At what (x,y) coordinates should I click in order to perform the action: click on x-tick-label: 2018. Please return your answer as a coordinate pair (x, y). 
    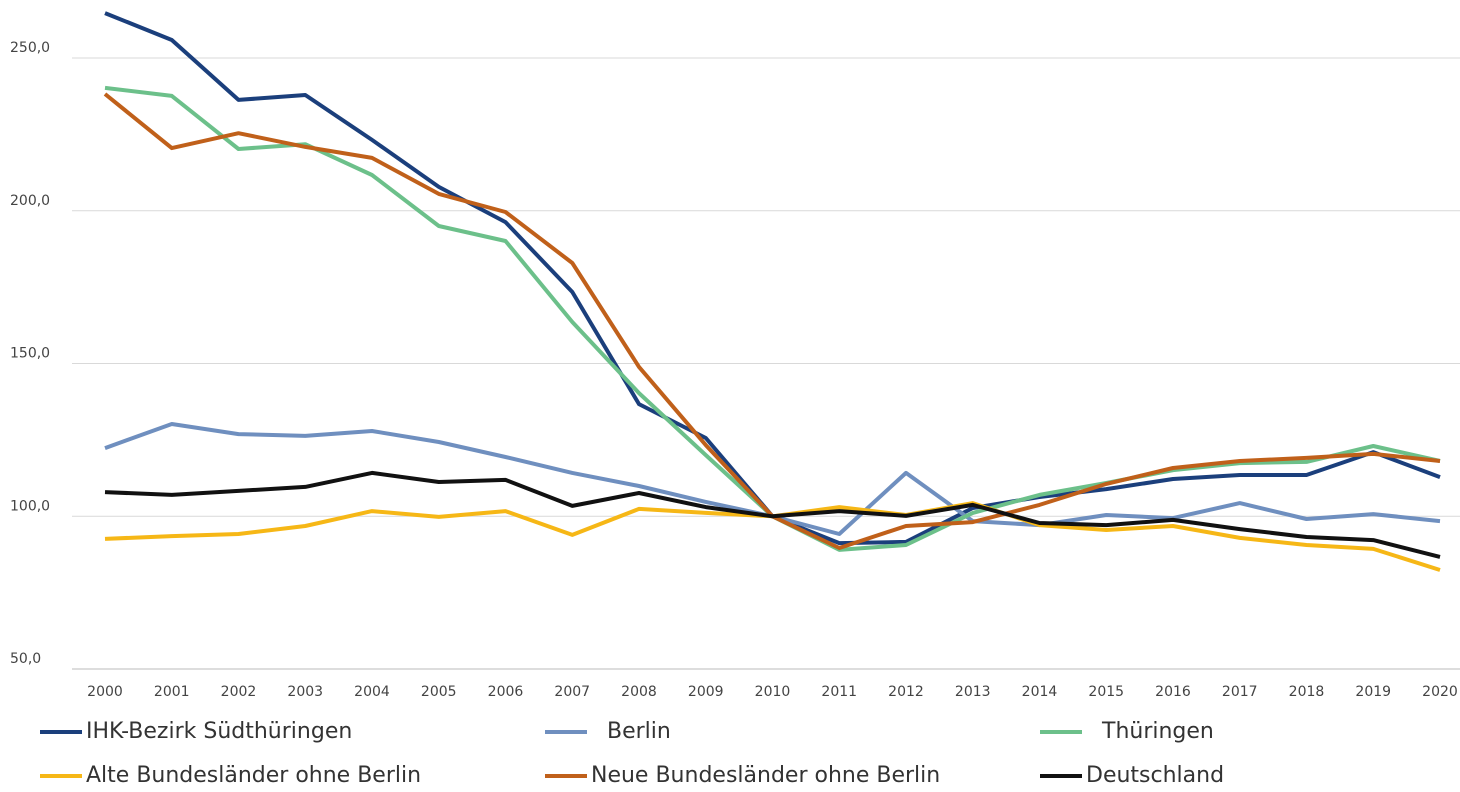
    Looking at the image, I should click on (1307, 692).